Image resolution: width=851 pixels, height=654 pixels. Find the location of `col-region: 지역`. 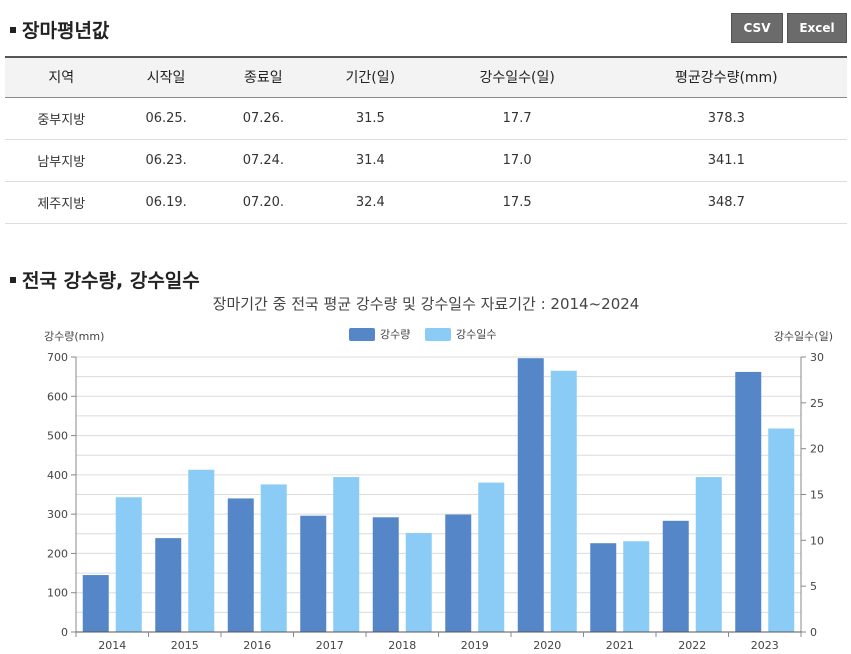

col-region: 지역 is located at coordinates (61, 78).